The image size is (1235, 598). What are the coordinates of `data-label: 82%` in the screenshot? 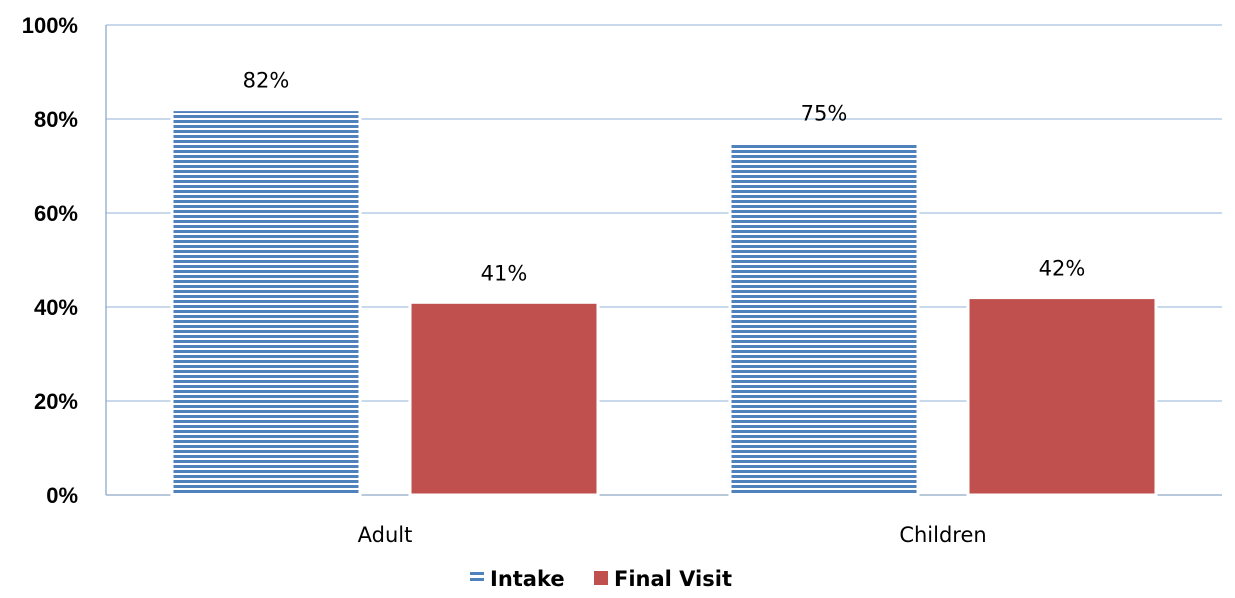 It's located at (266, 81).